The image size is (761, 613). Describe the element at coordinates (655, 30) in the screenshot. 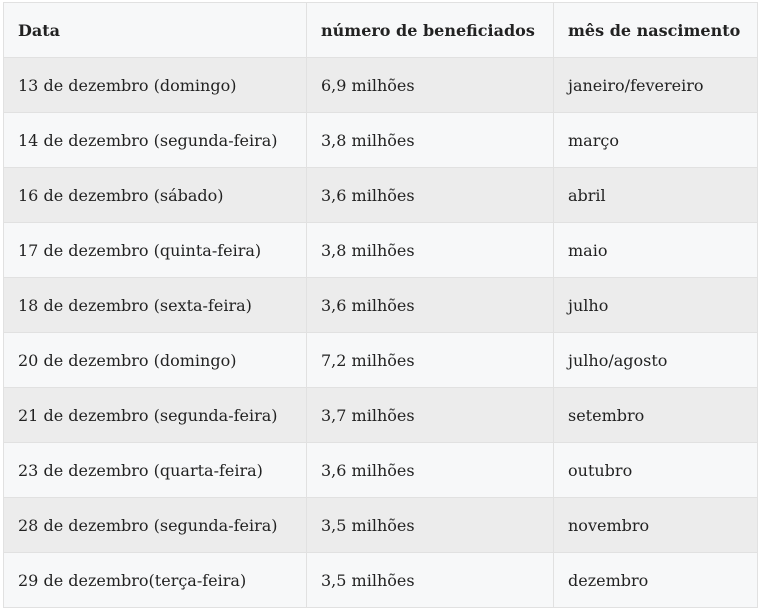

I see `header-birth-month: mês de nascimento` at that location.